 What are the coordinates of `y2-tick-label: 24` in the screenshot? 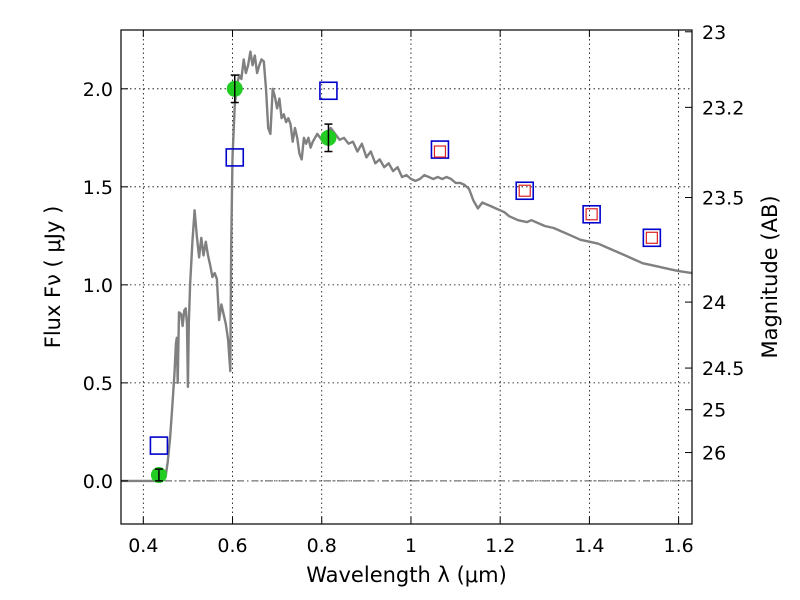 It's located at (714, 303).